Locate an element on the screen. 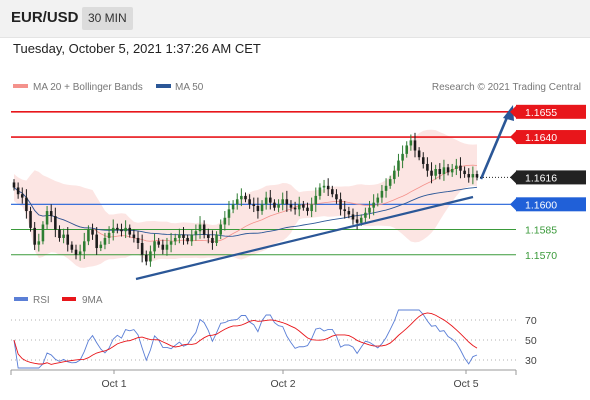 Image resolution: width=590 pixels, height=400 pixels. trendline is located at coordinates (304, 238).